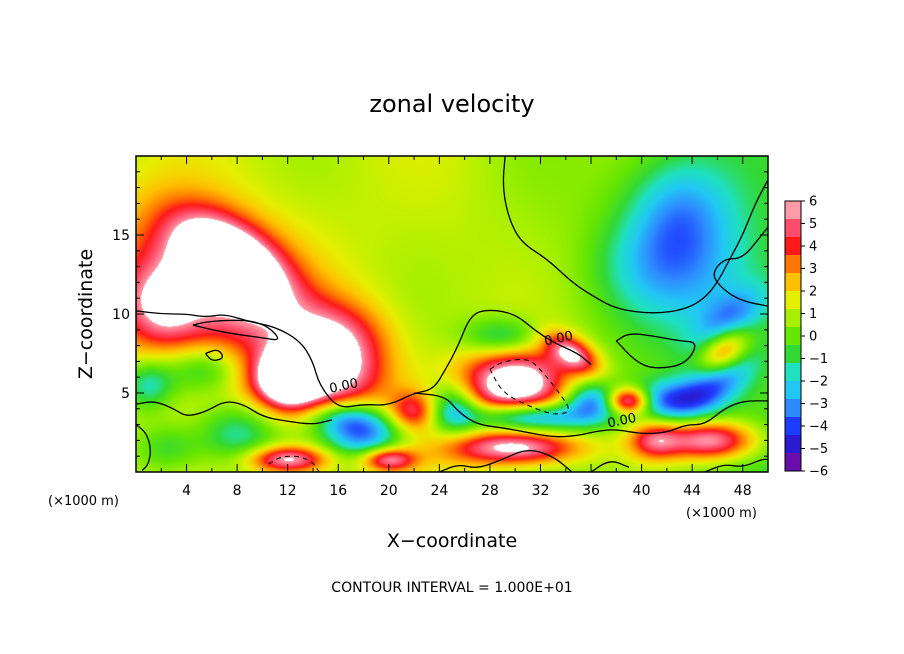 Image resolution: width=904 pixels, height=654 pixels. Describe the element at coordinates (818, 427) in the screenshot. I see `colorbar-tick-label: −4` at that location.